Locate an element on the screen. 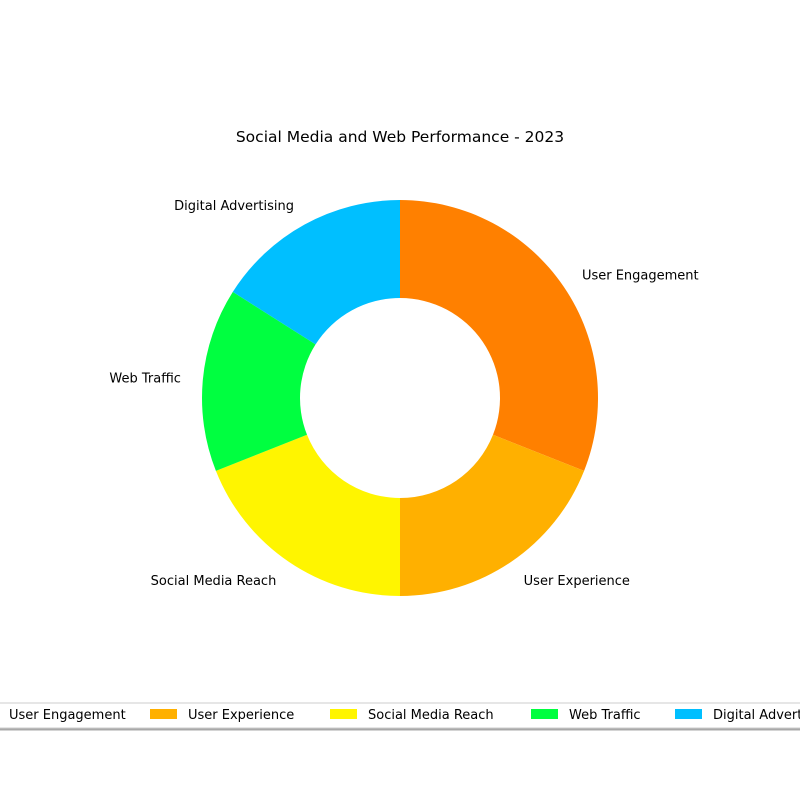 The height and width of the screenshot is (804, 800). chart-title: Social Media and Web Performance - 2023 is located at coordinates (400, 137).